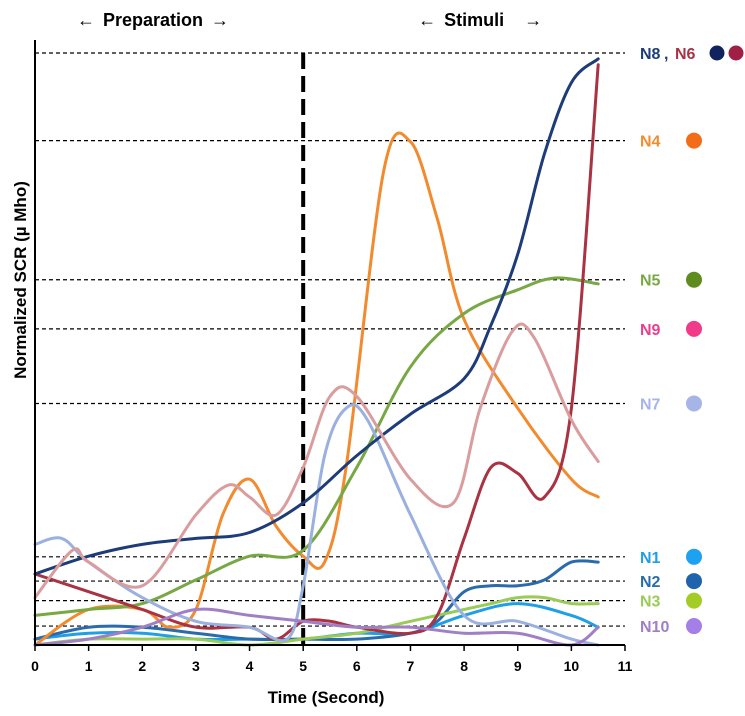 This screenshot has height=716, width=745. What do you see at coordinates (303, 666) in the screenshot?
I see `x-tick-label: 5` at bounding box center [303, 666].